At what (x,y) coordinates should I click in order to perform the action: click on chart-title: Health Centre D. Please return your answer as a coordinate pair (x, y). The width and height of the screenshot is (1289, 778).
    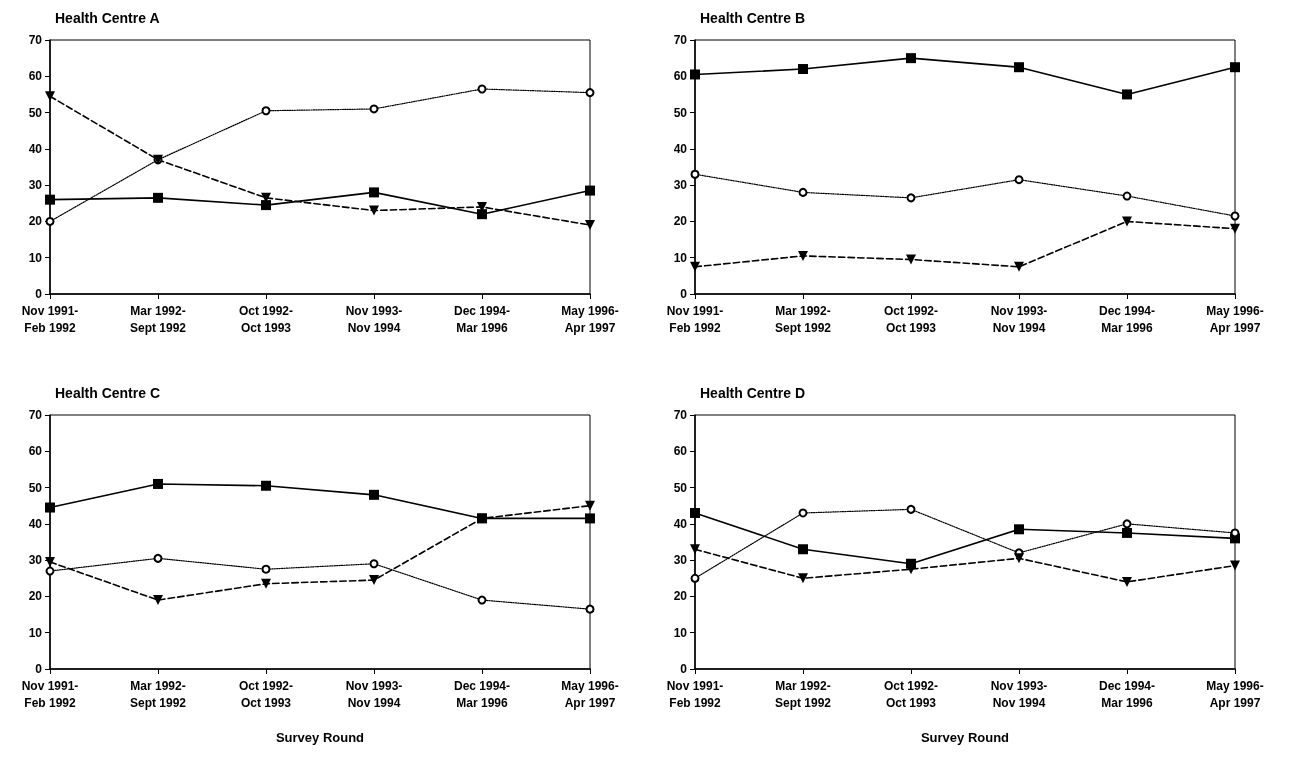
    Looking at the image, I should click on (753, 393).